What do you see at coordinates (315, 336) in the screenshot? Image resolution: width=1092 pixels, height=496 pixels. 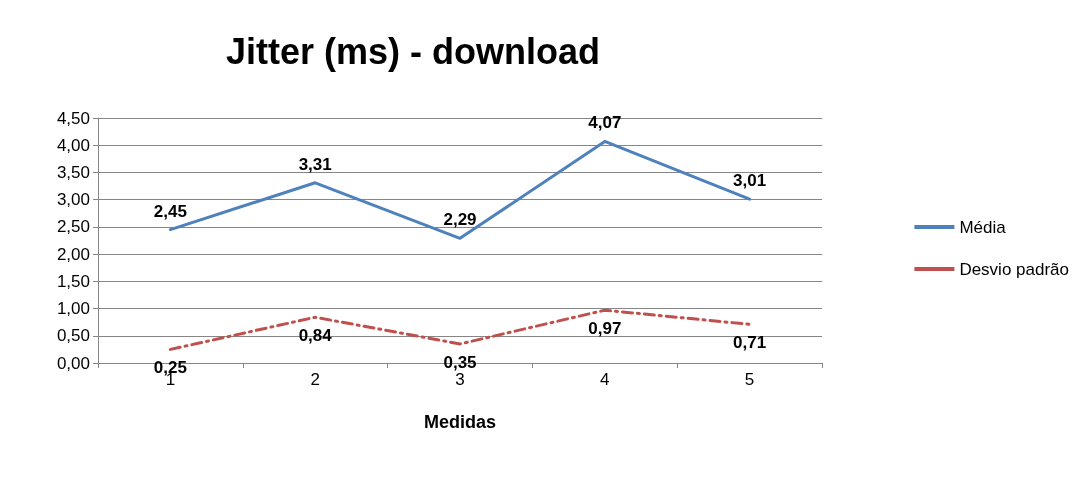 I see `data-label: 0,84` at bounding box center [315, 336].